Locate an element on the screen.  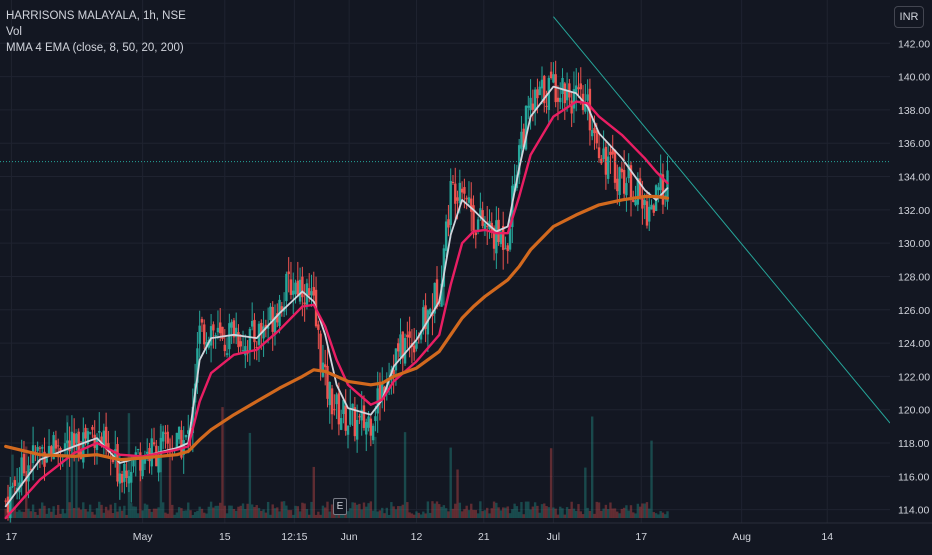
currency-button: INR is located at coordinates (909, 17).